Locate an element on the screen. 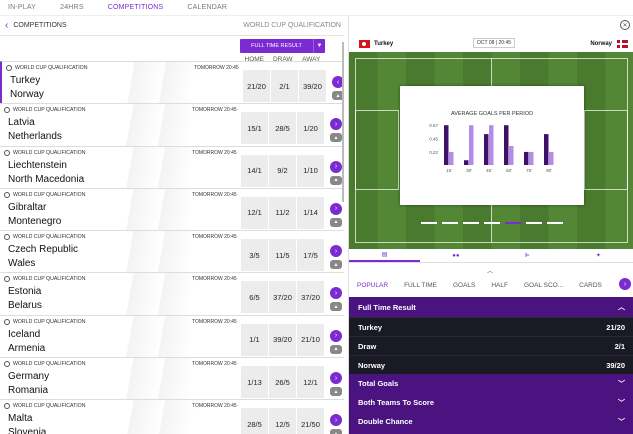 This screenshot has height=434, width=633. odds-home: 6/5 is located at coordinates (254, 297).